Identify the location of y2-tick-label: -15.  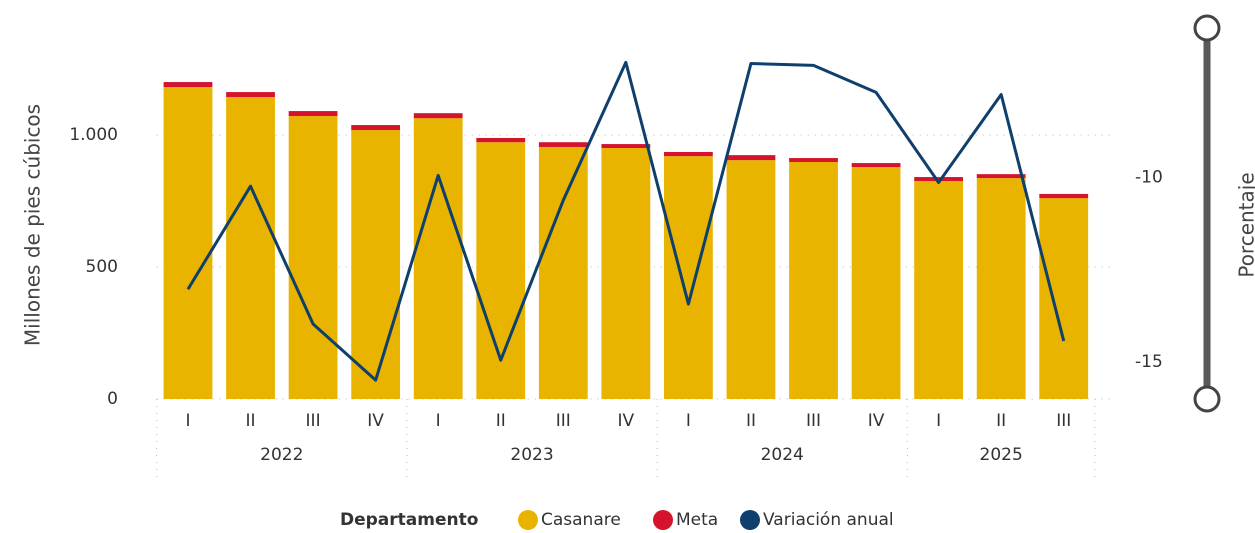
(1149, 362).